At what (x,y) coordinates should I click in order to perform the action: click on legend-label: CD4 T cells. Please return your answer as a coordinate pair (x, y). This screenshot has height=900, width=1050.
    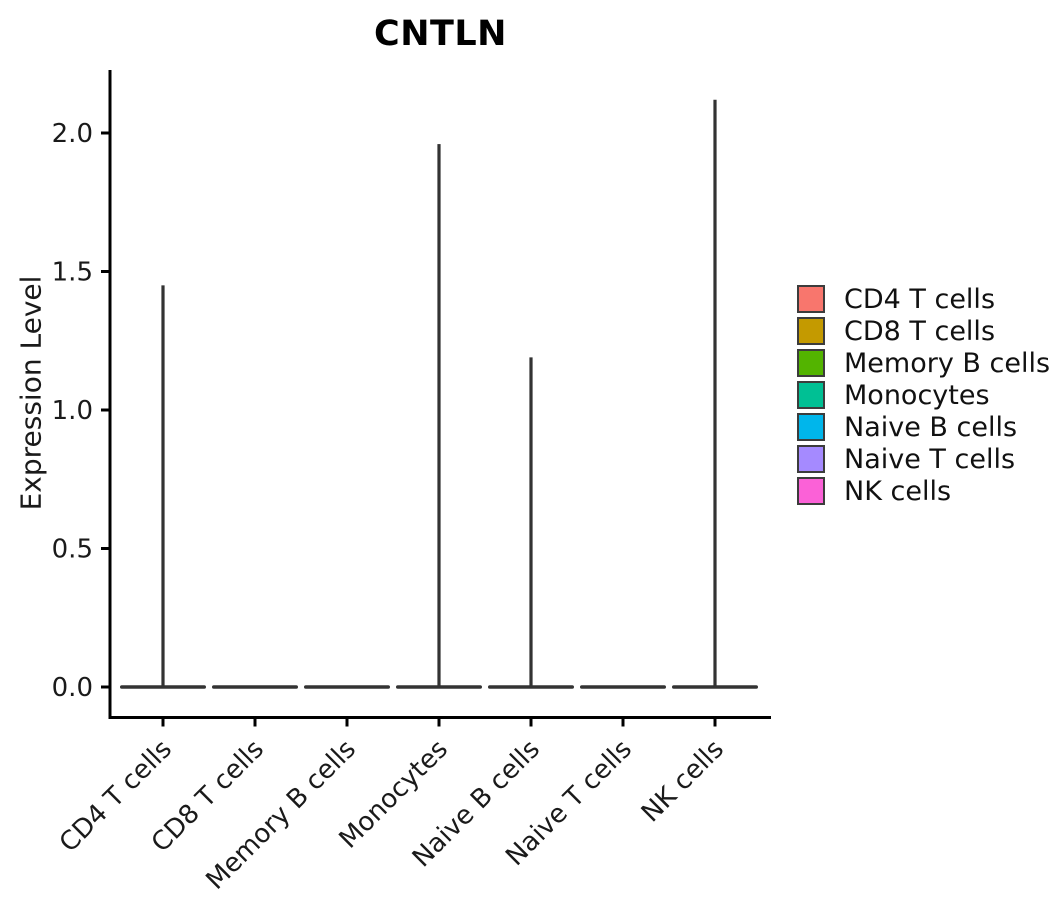
    Looking at the image, I should click on (920, 299).